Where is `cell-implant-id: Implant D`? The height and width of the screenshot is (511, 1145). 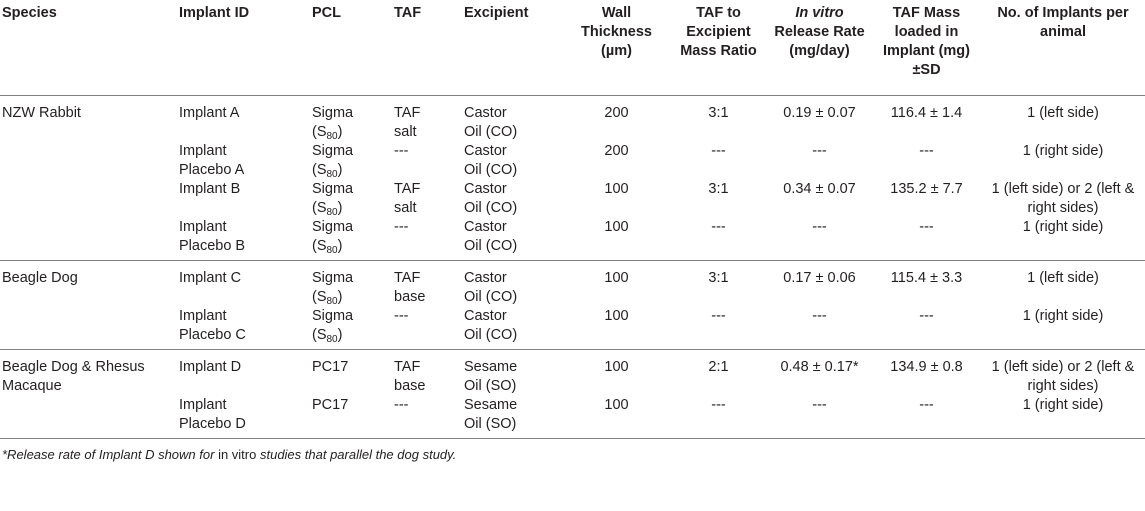
cell-implant-id: Implant D is located at coordinates (234, 372).